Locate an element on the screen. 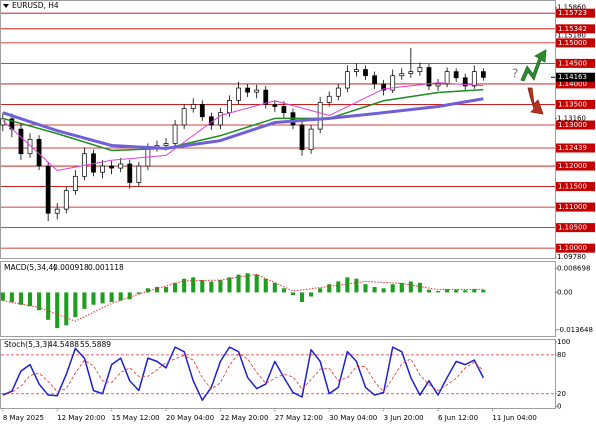  x-tick-label: 20 May 04:00 is located at coordinates (190, 418).